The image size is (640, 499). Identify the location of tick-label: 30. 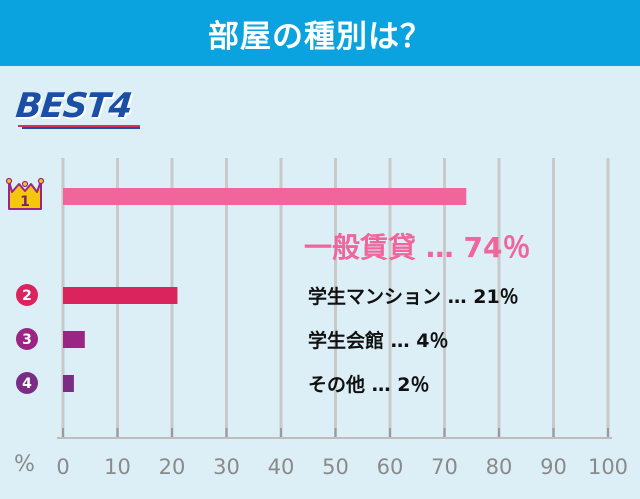
(226, 467).